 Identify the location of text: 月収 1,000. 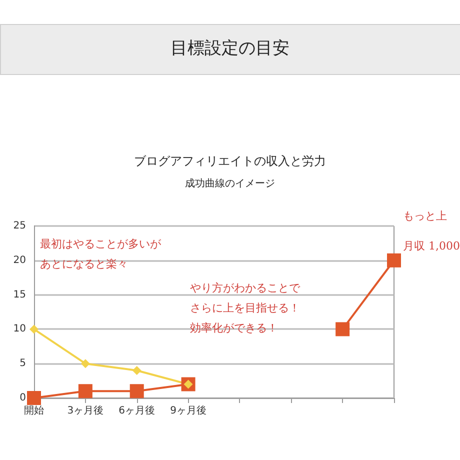
(431, 246).